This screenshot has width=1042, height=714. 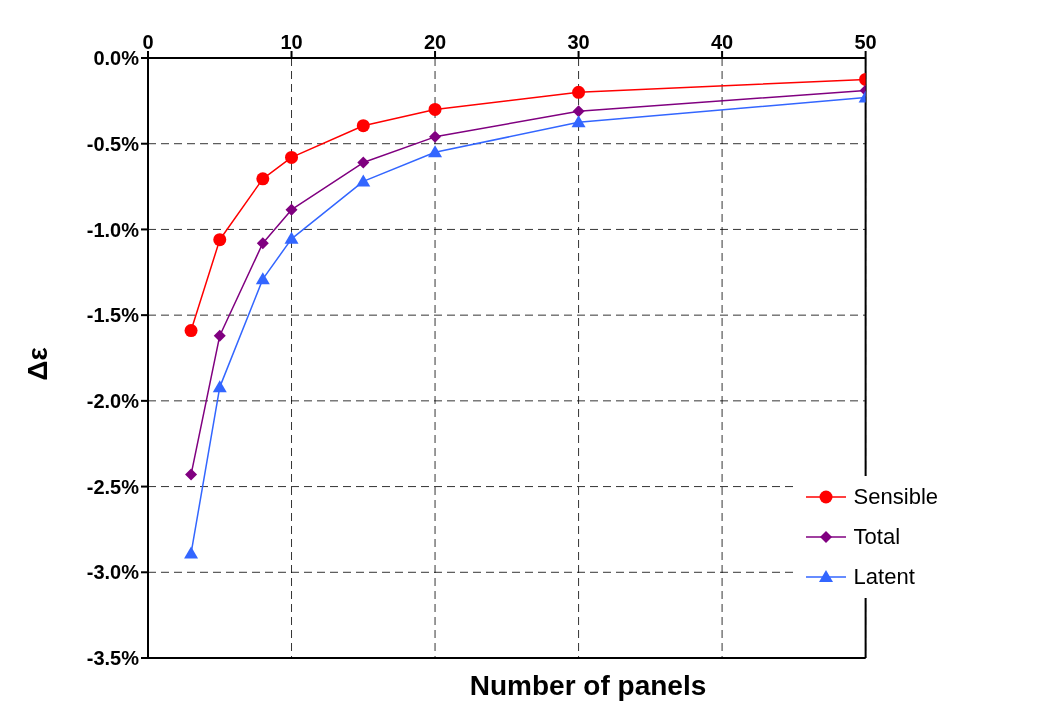 What do you see at coordinates (722, 42) in the screenshot?
I see `x-tick-label: 40` at bounding box center [722, 42].